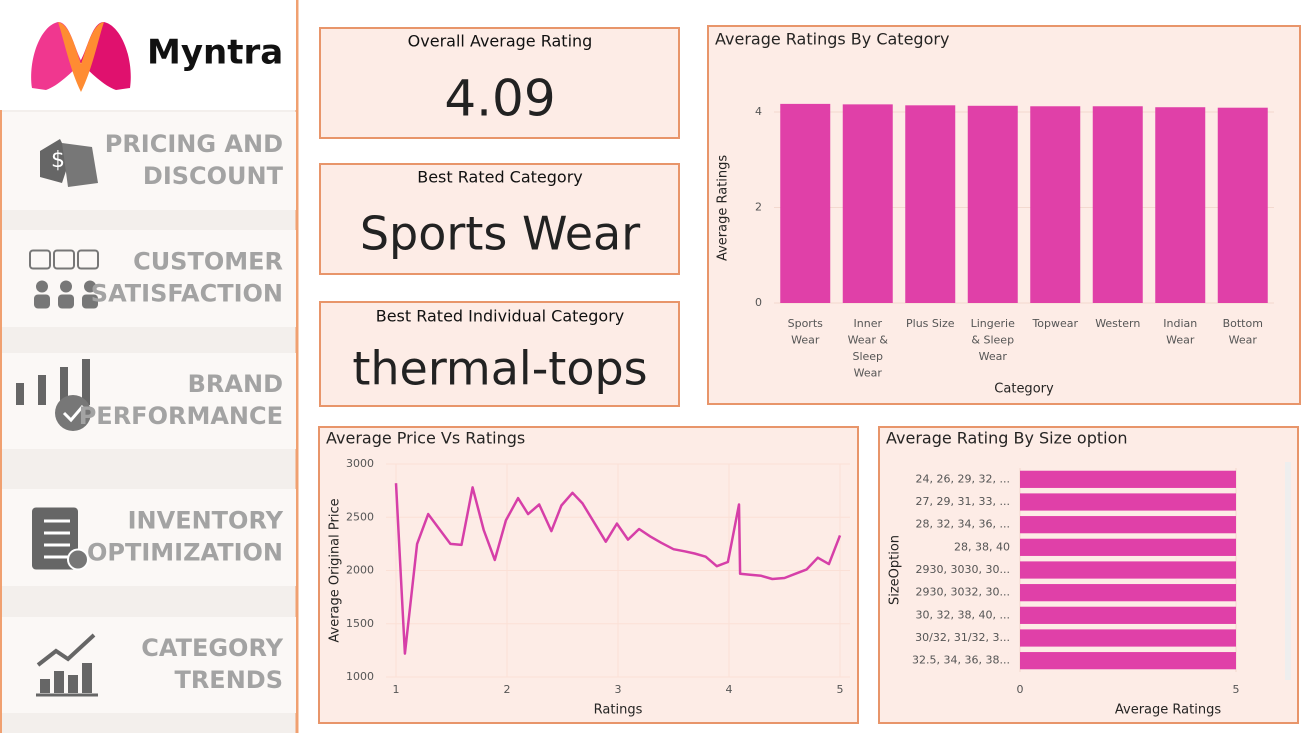  What do you see at coordinates (500, 316) in the screenshot?
I see `card-title: Best Rated Individual Category` at bounding box center [500, 316].